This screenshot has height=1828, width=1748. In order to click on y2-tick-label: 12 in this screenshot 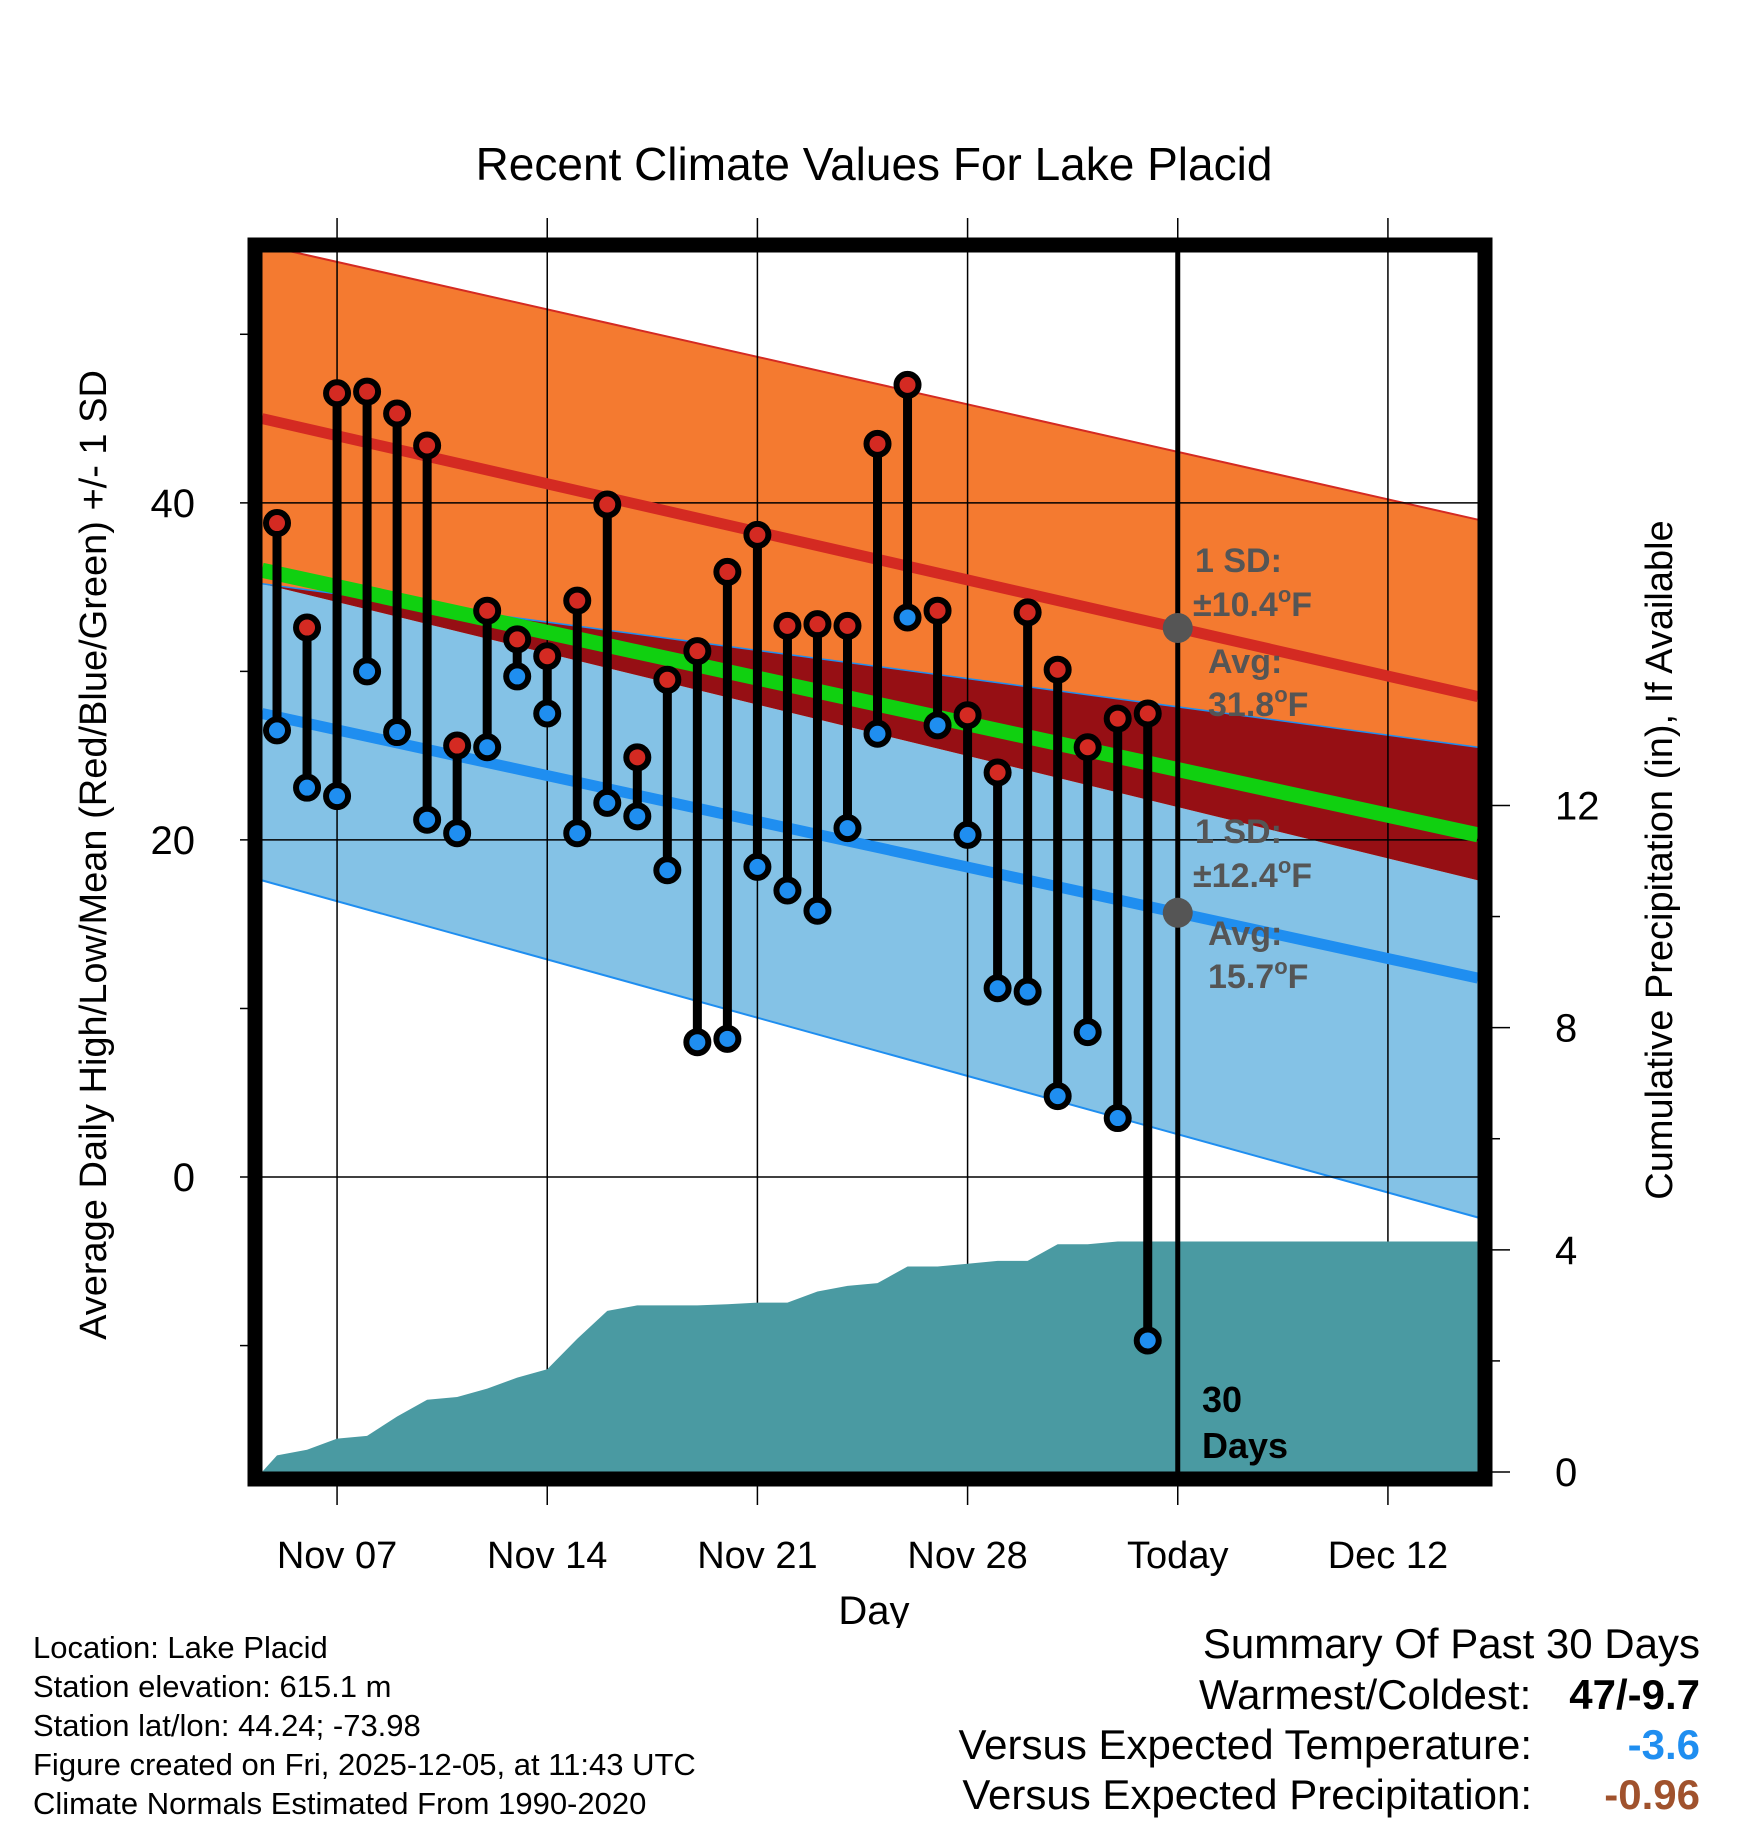, I will do `click(1577, 806)`.